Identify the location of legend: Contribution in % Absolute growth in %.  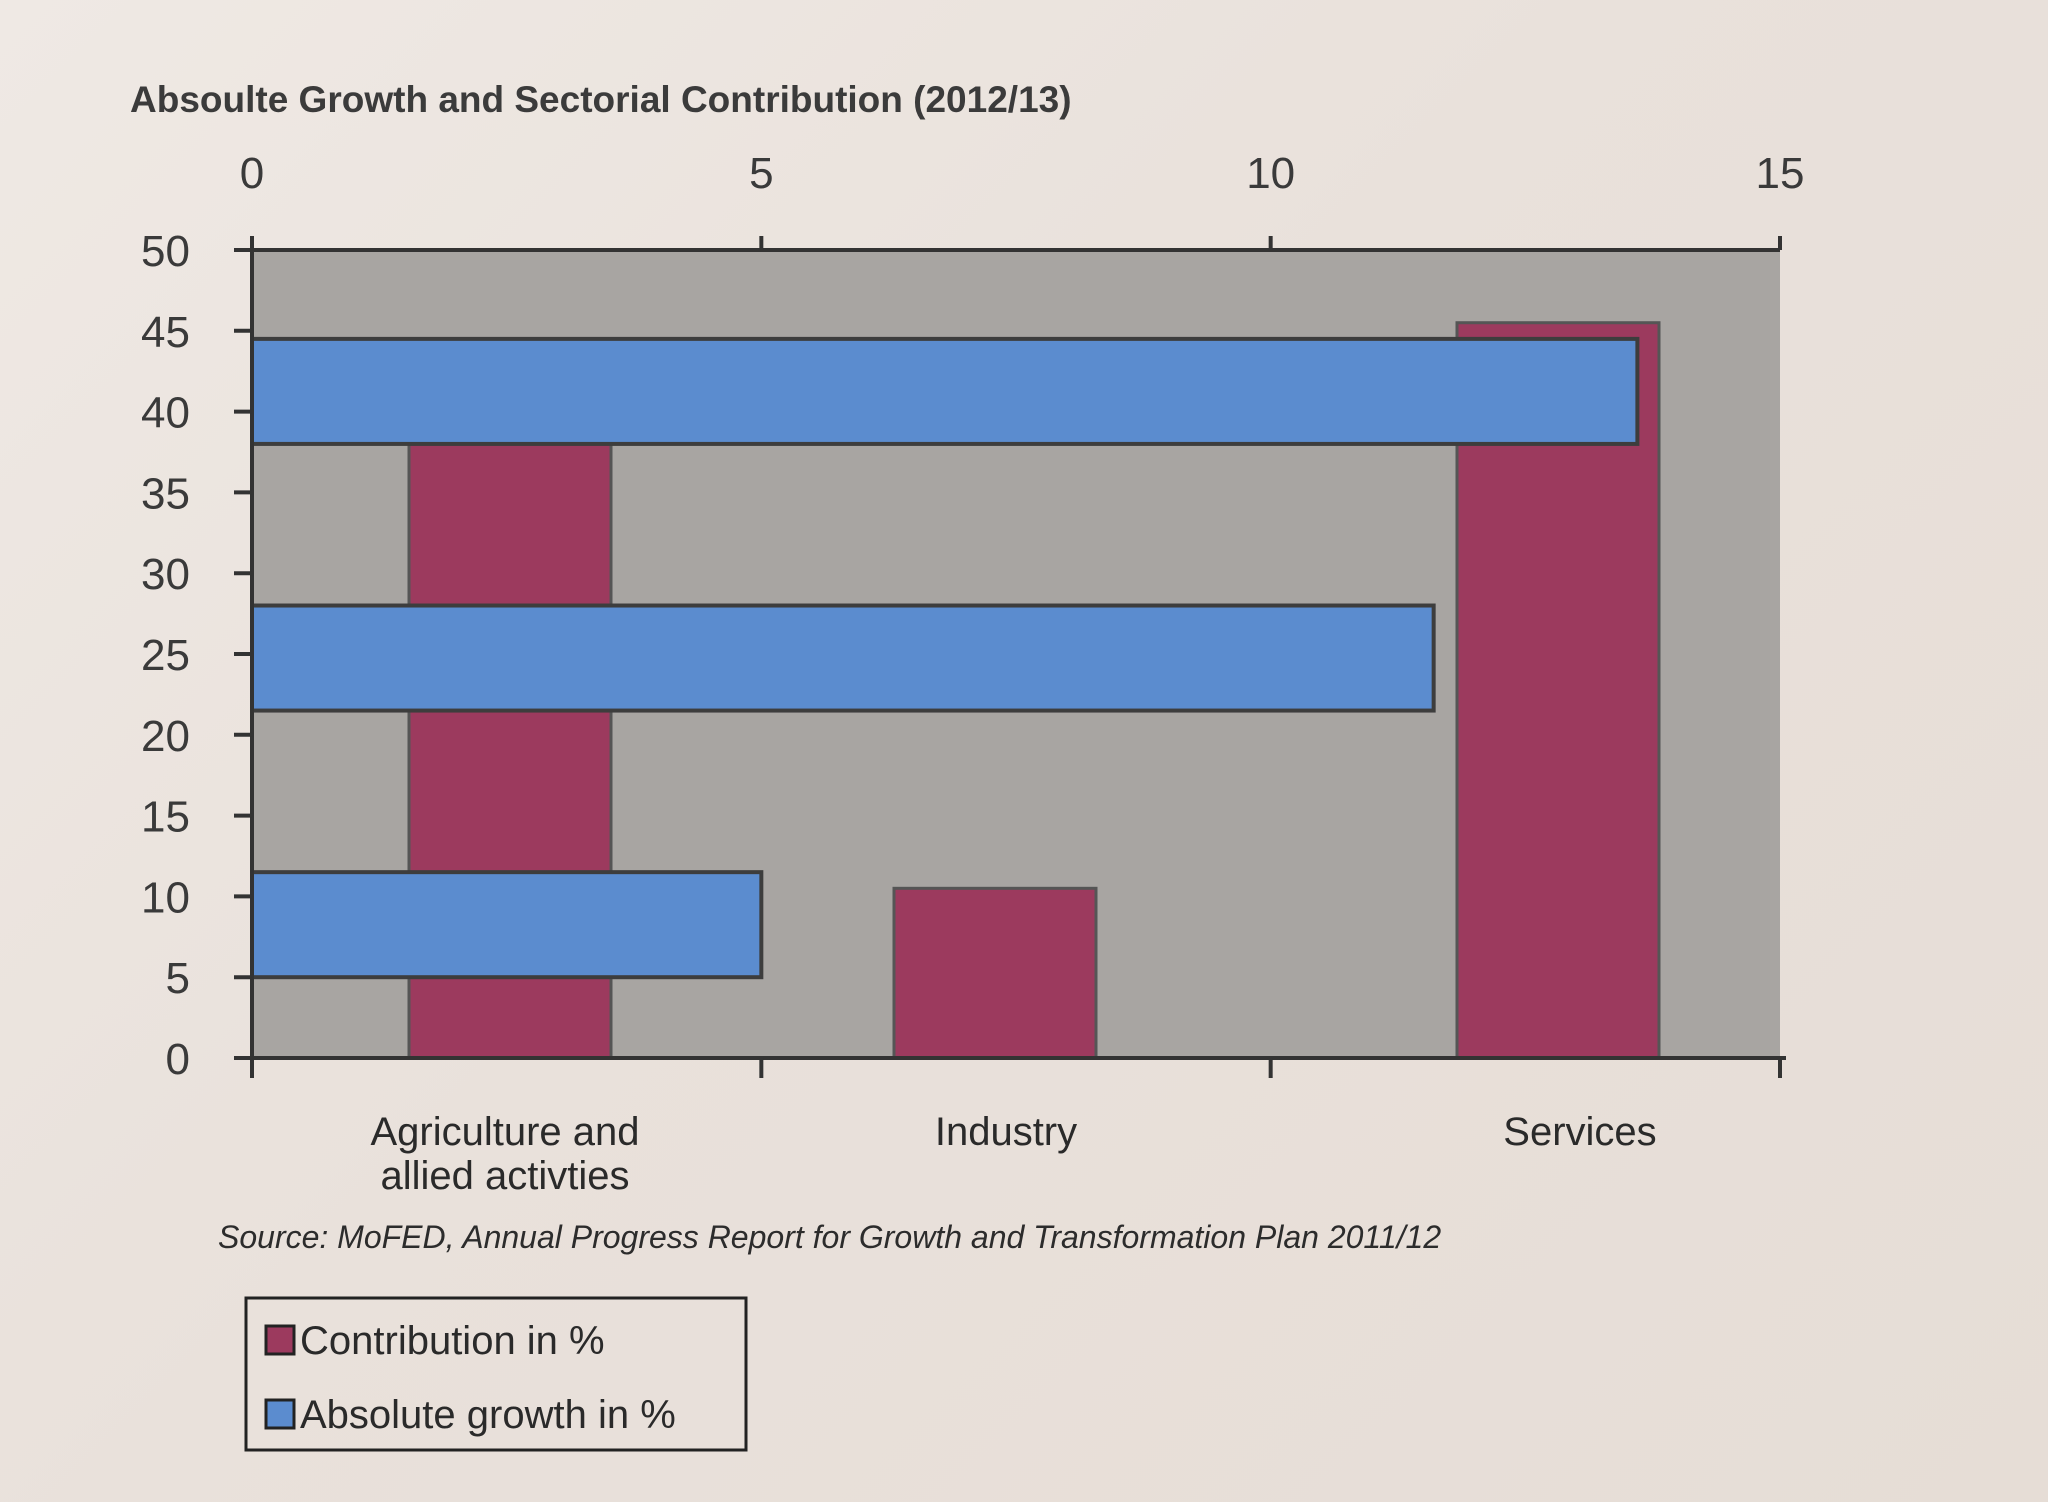
(496, 1374).